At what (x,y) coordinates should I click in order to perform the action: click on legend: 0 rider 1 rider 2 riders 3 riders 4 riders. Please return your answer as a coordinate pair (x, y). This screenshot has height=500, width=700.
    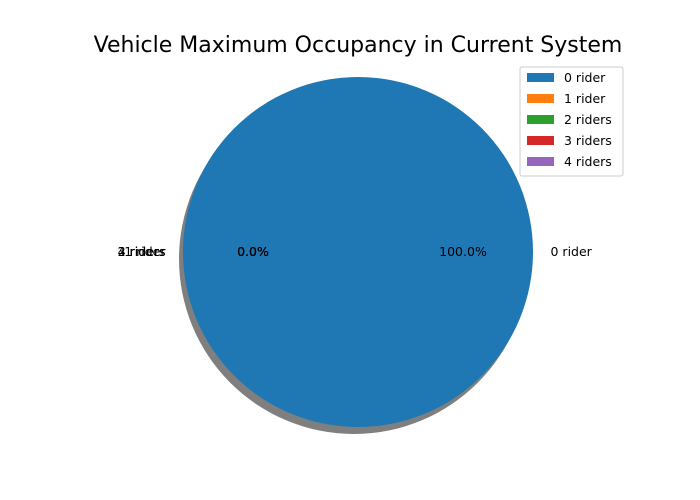
    Looking at the image, I should click on (571, 121).